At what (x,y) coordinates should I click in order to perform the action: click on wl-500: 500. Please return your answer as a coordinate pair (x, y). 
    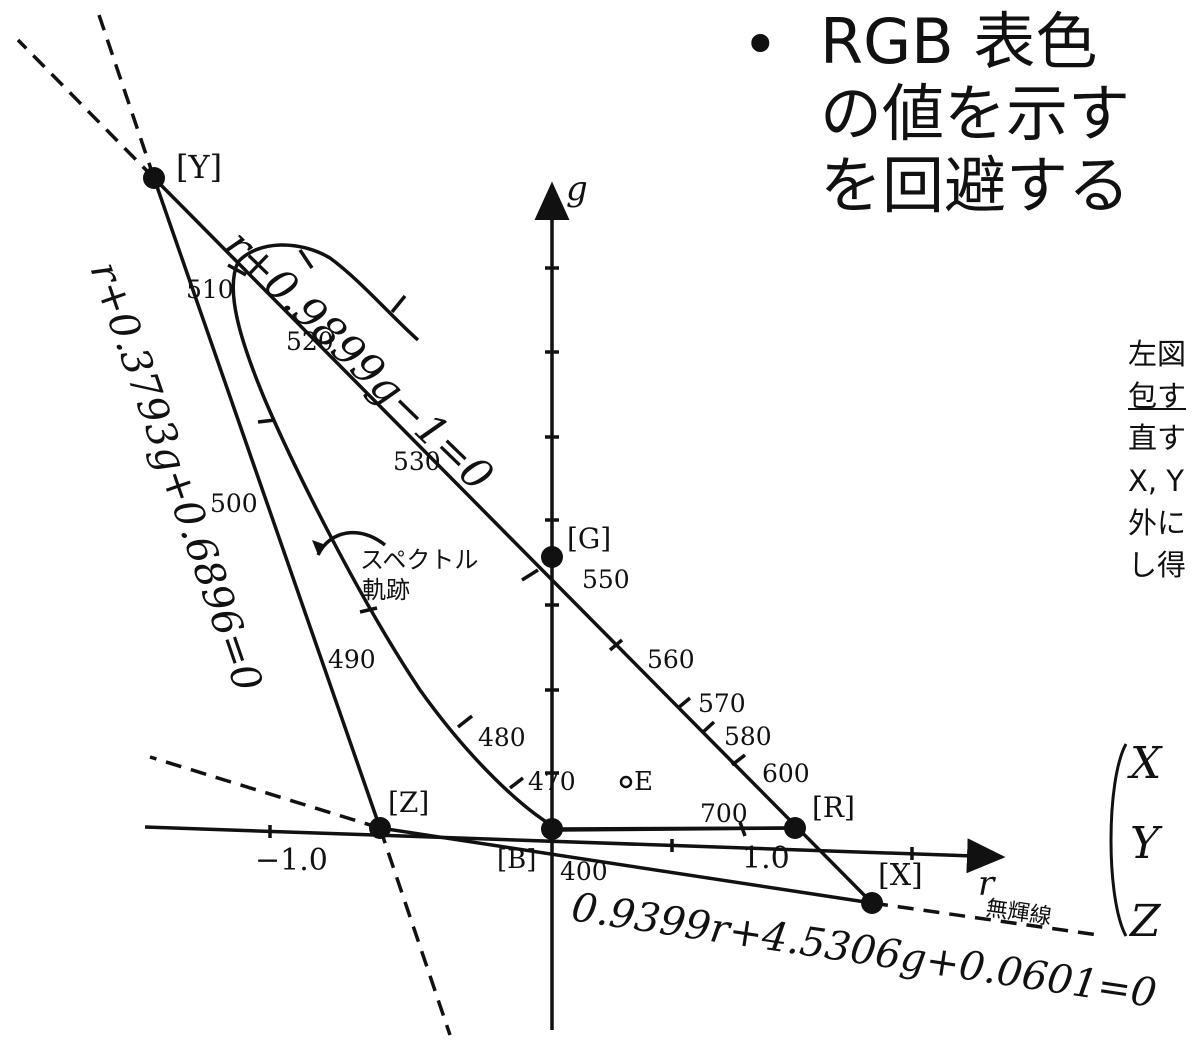
    Looking at the image, I should click on (234, 503).